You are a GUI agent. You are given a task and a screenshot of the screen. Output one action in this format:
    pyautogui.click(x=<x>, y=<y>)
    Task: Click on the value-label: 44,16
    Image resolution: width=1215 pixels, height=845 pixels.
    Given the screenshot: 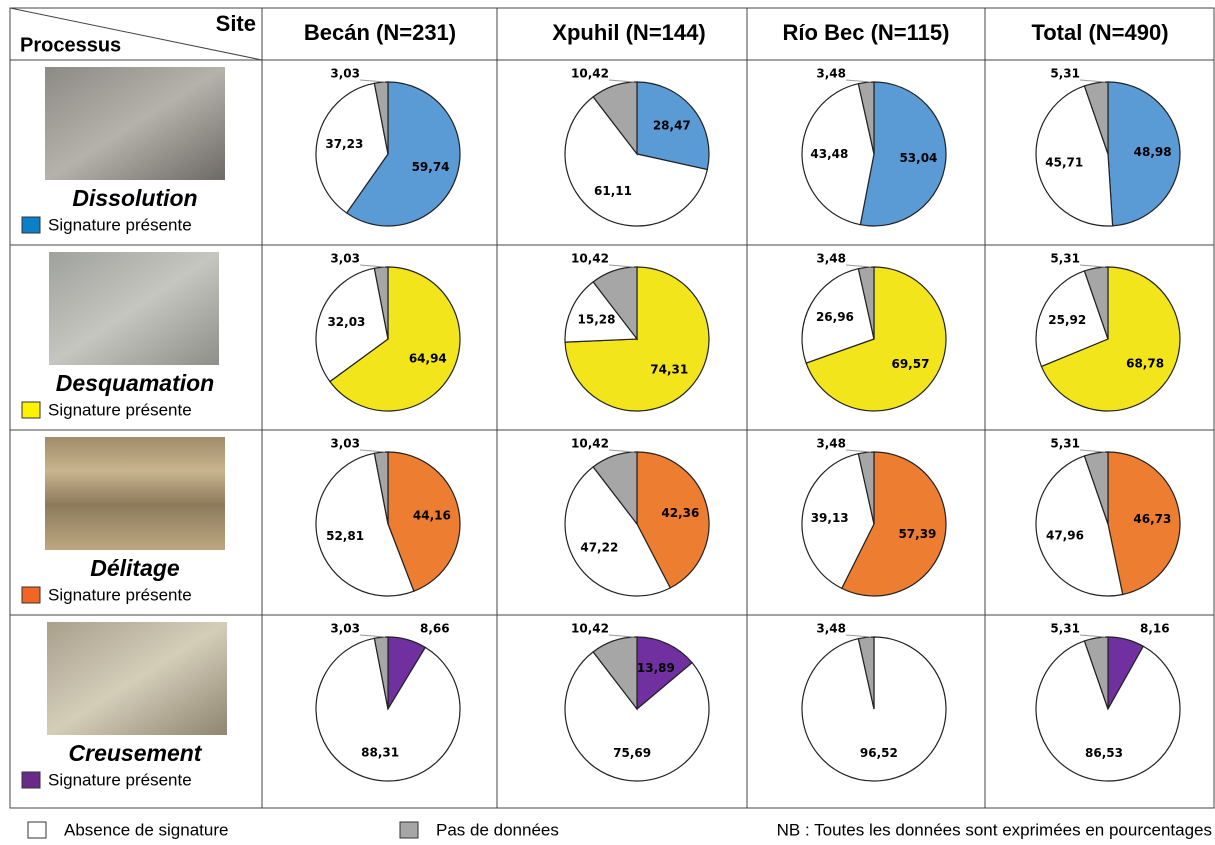 What is the action you would take?
    pyautogui.click(x=432, y=515)
    